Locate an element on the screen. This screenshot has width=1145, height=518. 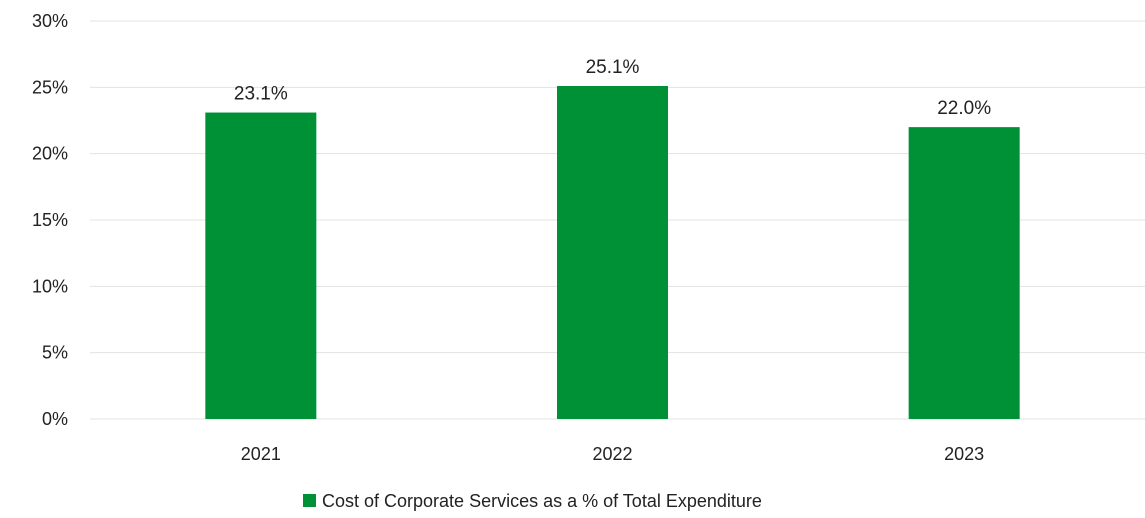
x-tick-label-2023: 2023 is located at coordinates (964, 454).